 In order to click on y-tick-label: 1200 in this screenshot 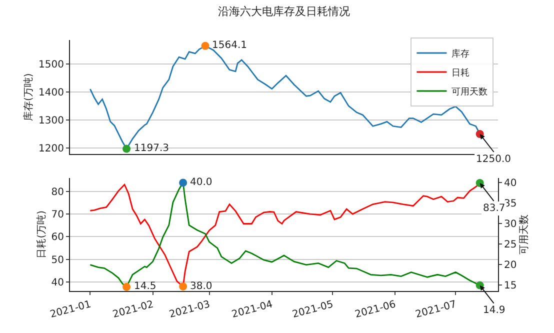, I will do `click(51, 149)`.